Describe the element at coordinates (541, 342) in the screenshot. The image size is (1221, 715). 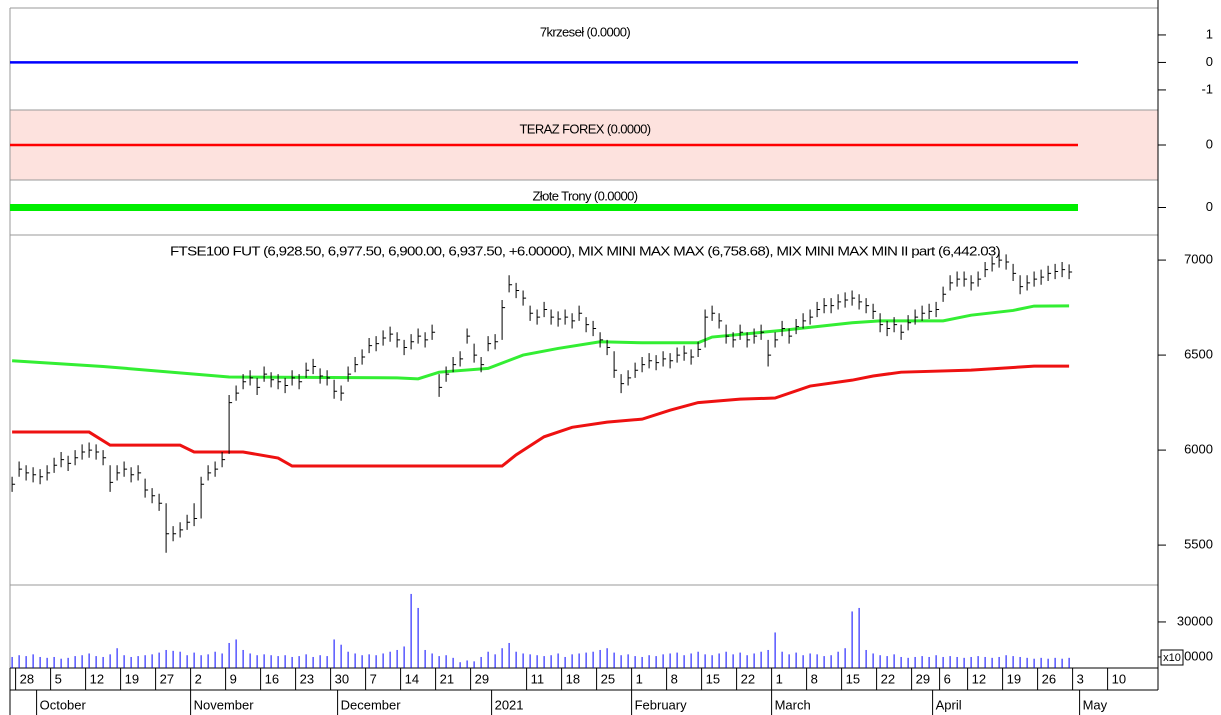
I see `indicator-band` at that location.